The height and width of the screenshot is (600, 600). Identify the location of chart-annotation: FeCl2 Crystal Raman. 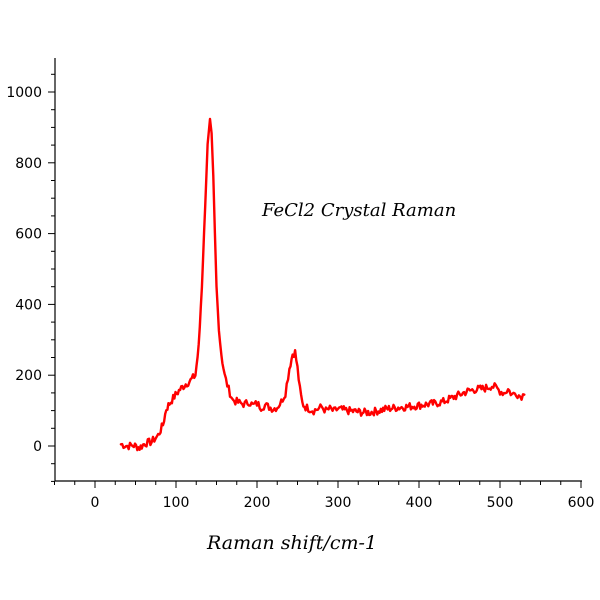
(358, 210).